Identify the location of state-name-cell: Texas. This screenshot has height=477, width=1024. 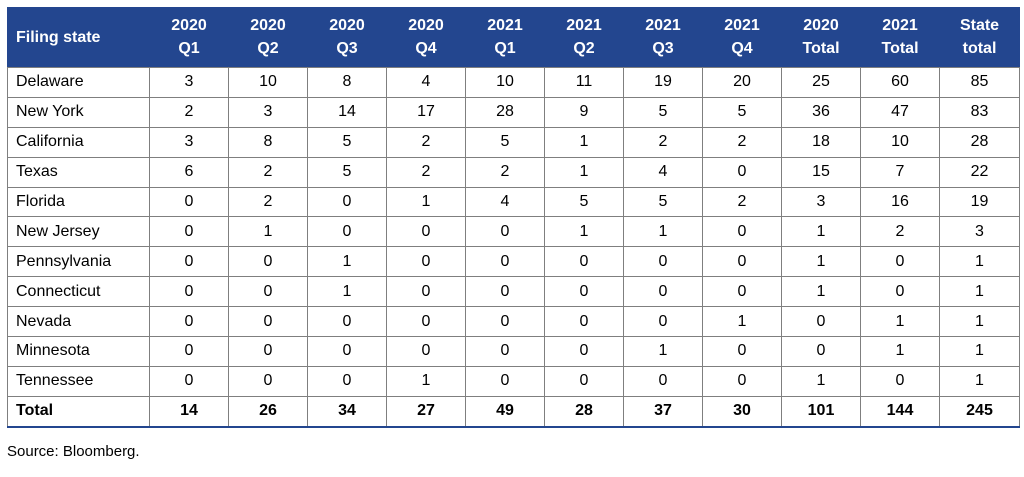
(78, 172).